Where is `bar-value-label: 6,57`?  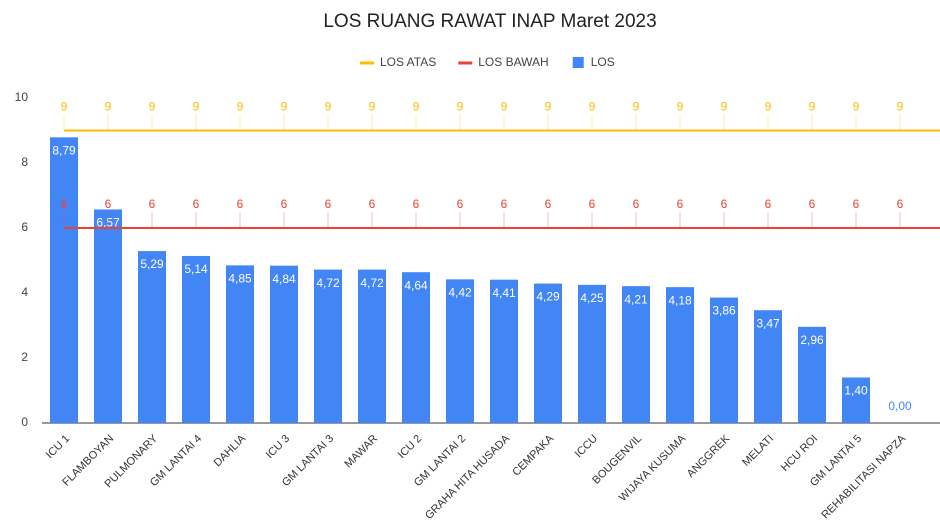
bar-value-label: 6,57 is located at coordinates (108, 223).